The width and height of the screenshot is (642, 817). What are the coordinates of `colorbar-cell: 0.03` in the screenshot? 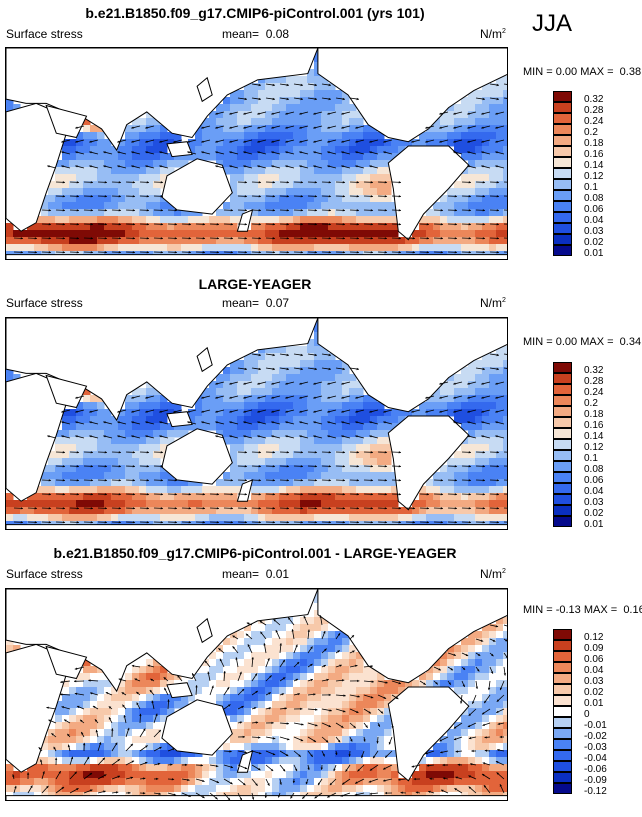 It's located at (588, 230).